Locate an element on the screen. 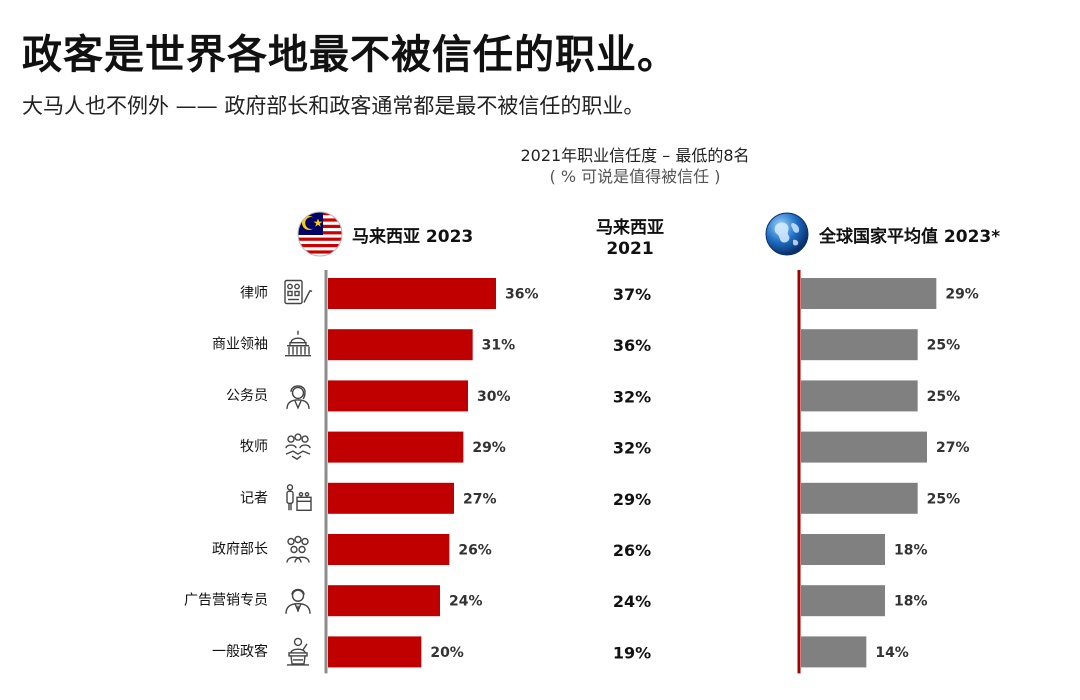 The width and height of the screenshot is (1080, 700). document-scales-icon is located at coordinates (298, 292).